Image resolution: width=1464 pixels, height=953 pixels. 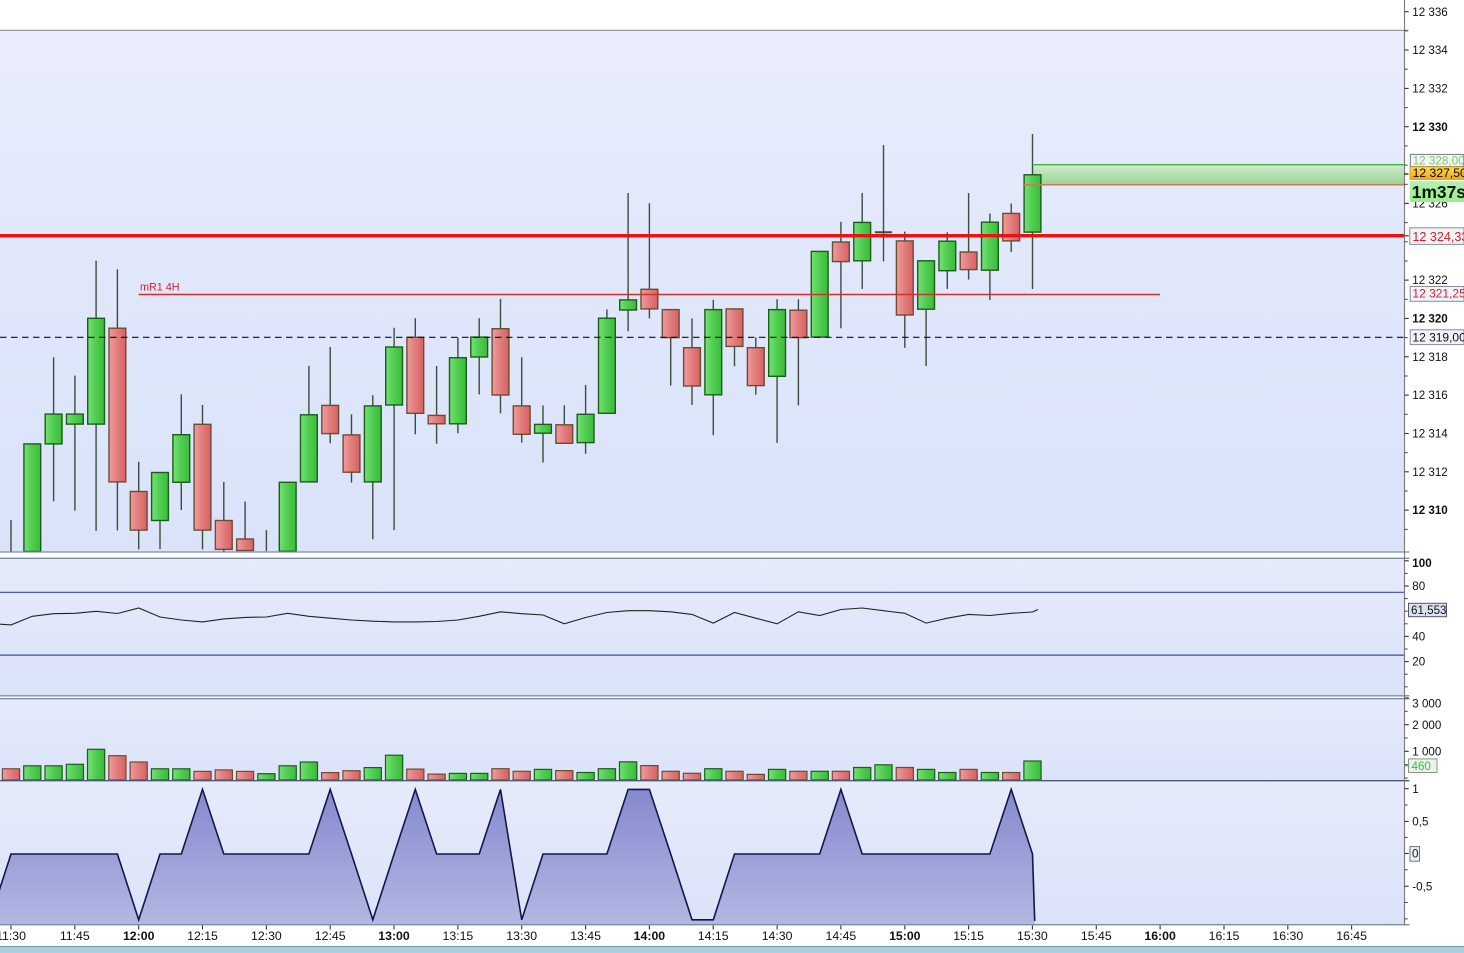 What do you see at coordinates (1438, 192) in the screenshot?
I see `svg-text: 1m37s` at bounding box center [1438, 192].